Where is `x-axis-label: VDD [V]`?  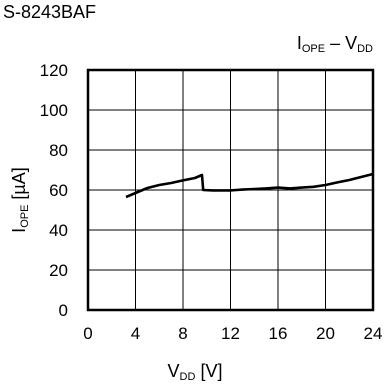 x-axis-label: VDD [V] is located at coordinates (195, 372).